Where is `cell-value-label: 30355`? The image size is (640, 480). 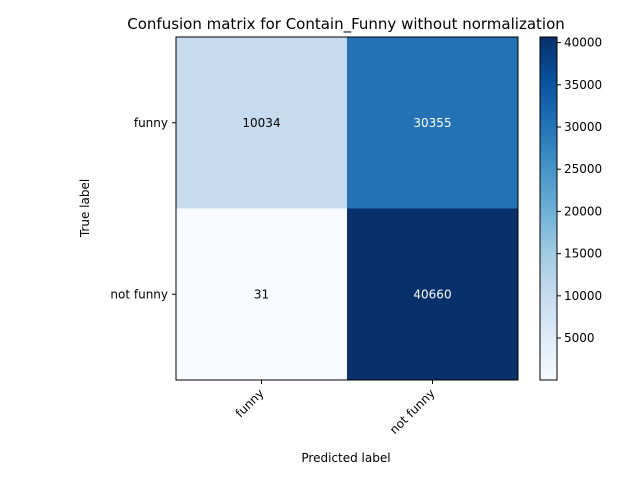 cell-value-label: 30355 is located at coordinates (432, 123).